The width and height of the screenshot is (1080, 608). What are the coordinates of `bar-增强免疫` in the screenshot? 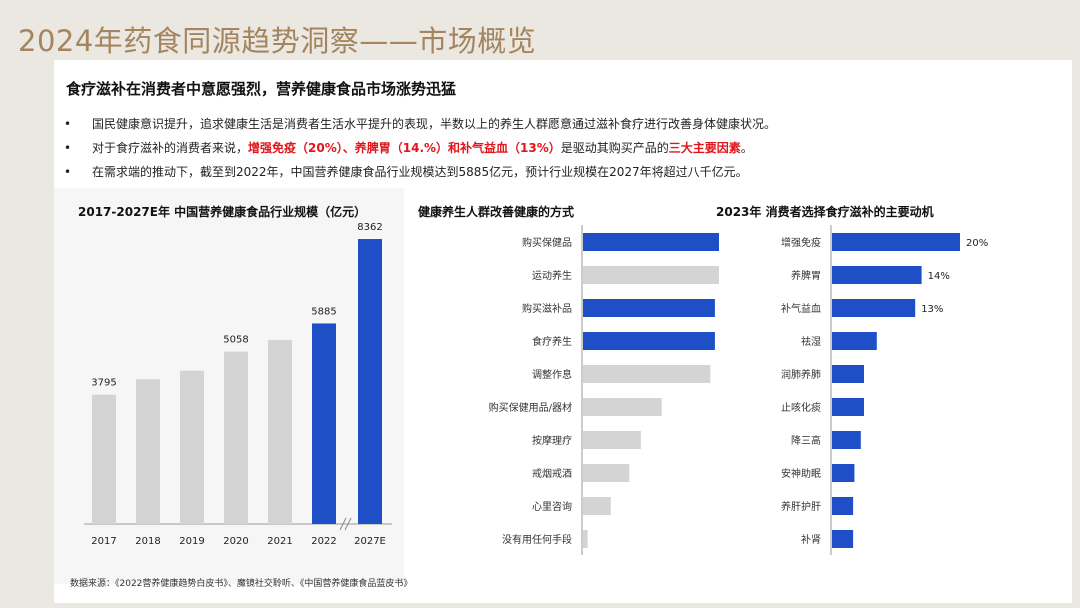 It's located at (896, 242).